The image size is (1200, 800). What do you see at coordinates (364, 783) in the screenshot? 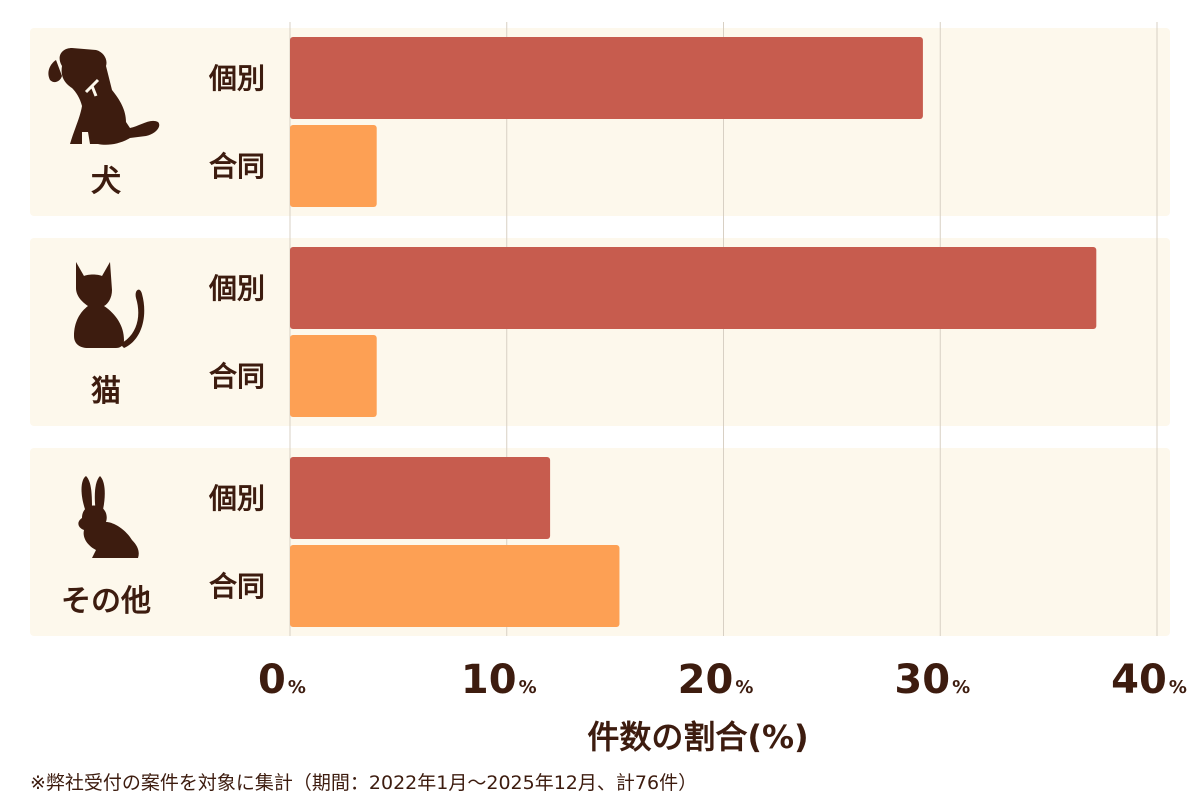
I see `footnote: ※弊社受付の案件を対象に集計（期間：2022年1月〜2025年12月、計76件）` at bounding box center [364, 783].